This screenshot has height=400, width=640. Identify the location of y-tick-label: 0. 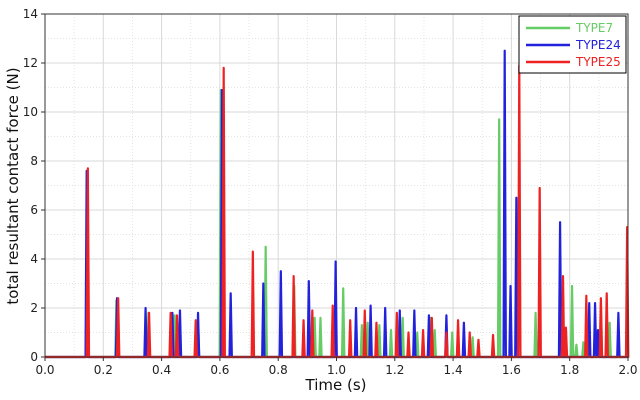
(34, 357).